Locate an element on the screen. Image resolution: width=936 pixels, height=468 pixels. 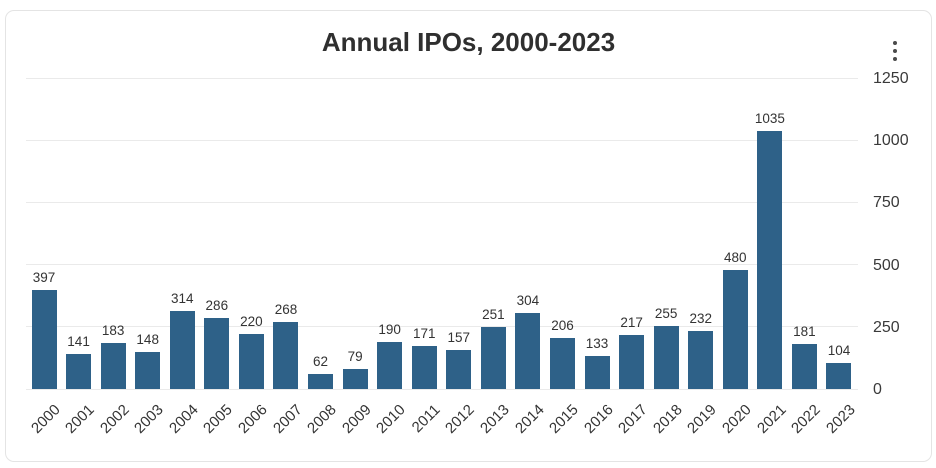
bar-value-label: 79 is located at coordinates (355, 357).